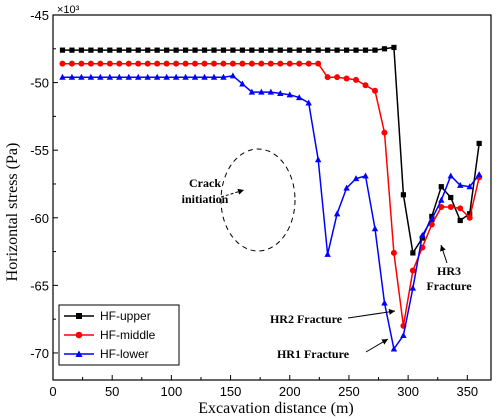  What do you see at coordinates (68, 10) in the screenshot?
I see `y-axis-multiplier: ×10³` at bounding box center [68, 10].